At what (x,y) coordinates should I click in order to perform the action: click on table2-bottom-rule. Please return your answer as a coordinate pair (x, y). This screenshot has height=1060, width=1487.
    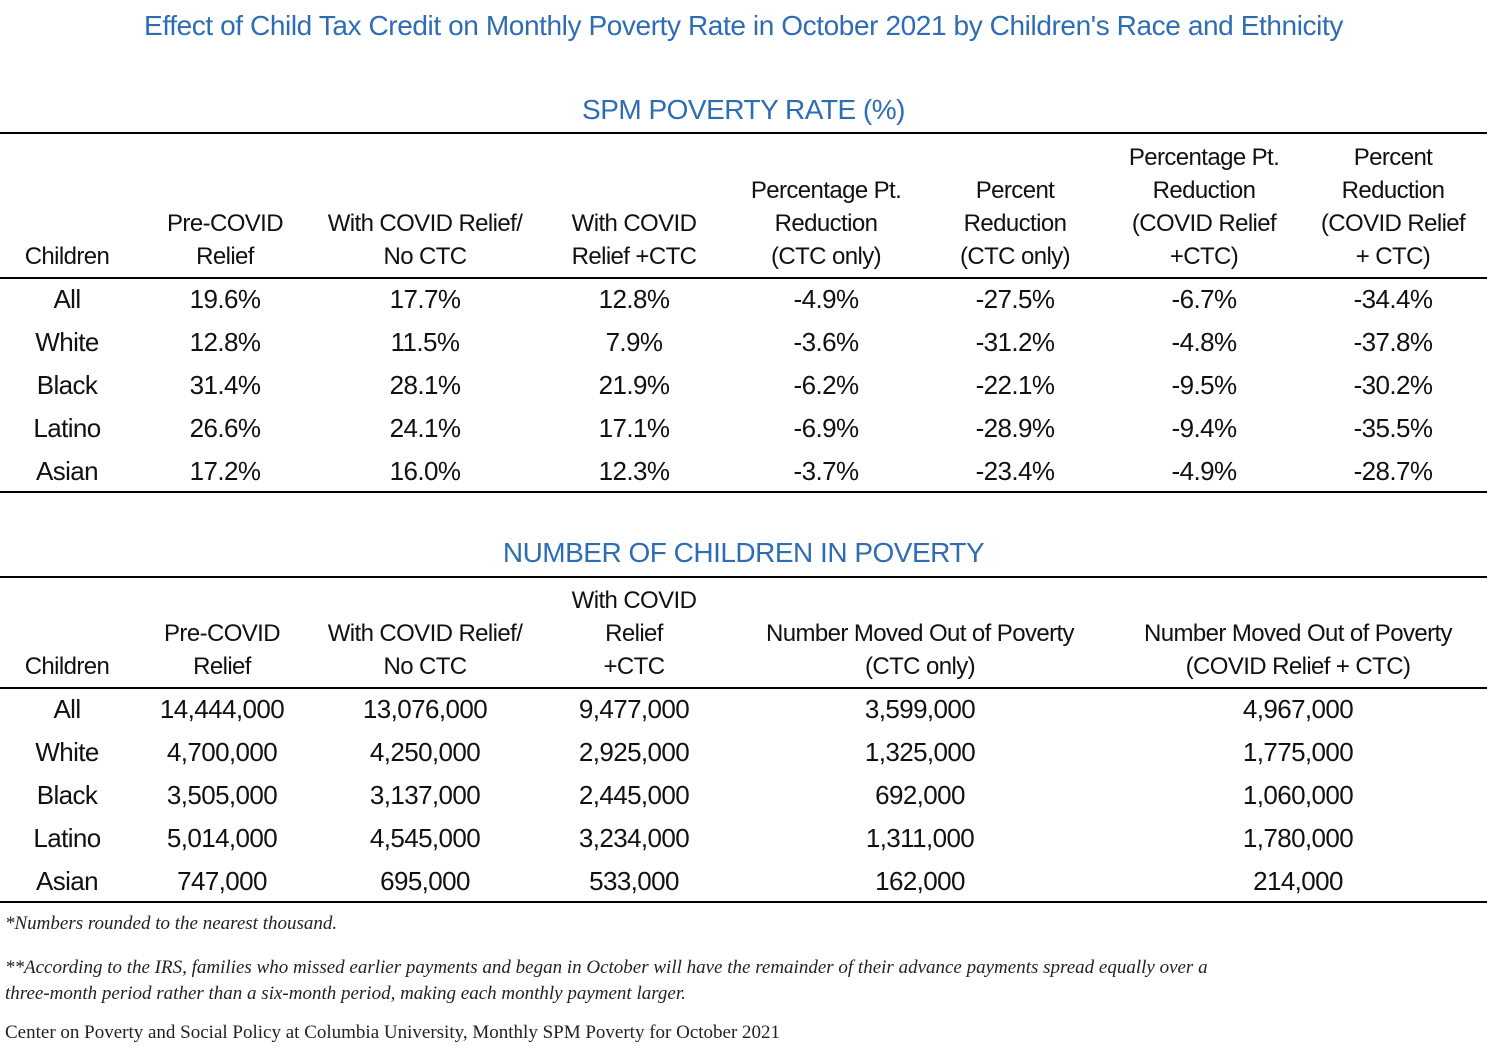
    Looking at the image, I should click on (743, 902).